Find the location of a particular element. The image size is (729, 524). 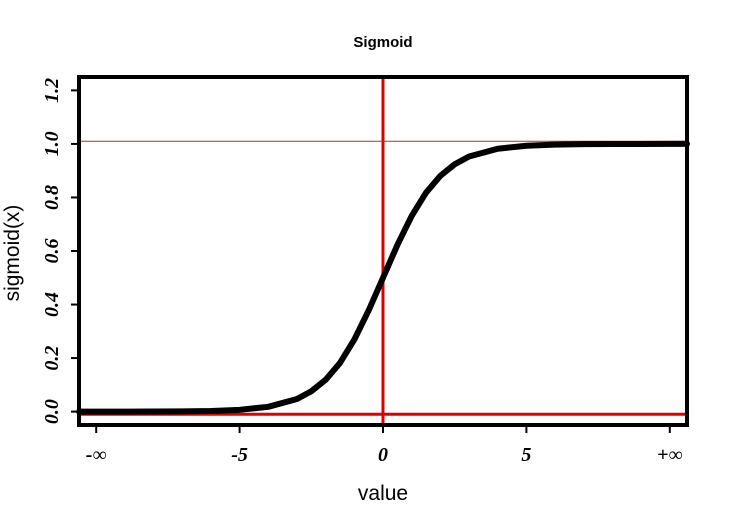

x-axis: -∞ -5 0 5 +∞ is located at coordinates (384, 445).